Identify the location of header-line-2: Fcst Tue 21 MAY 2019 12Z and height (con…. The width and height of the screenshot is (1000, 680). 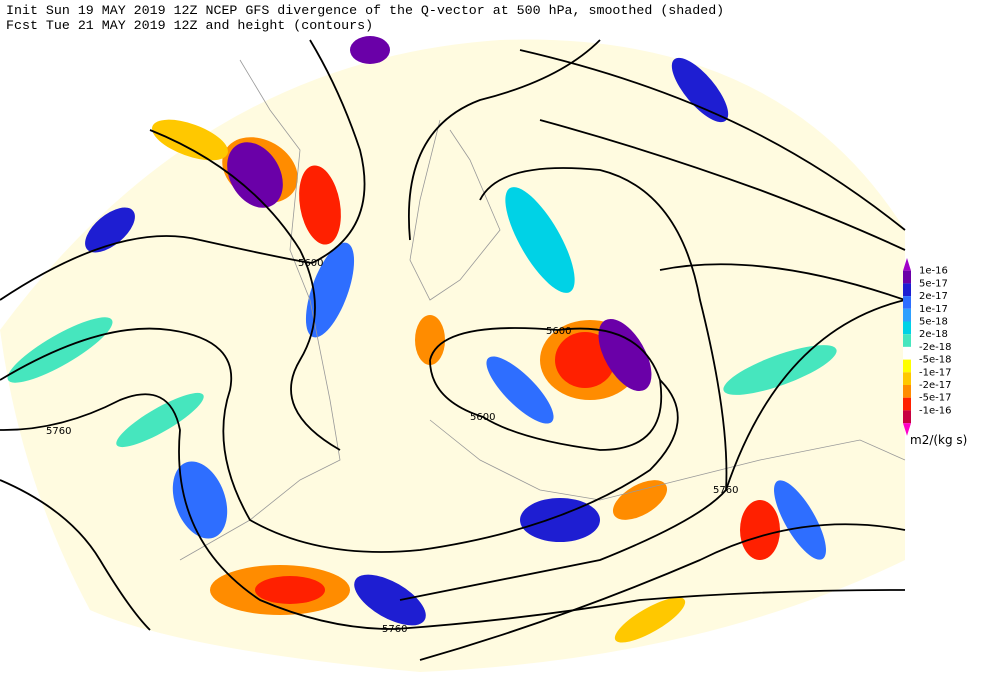
(189, 25).